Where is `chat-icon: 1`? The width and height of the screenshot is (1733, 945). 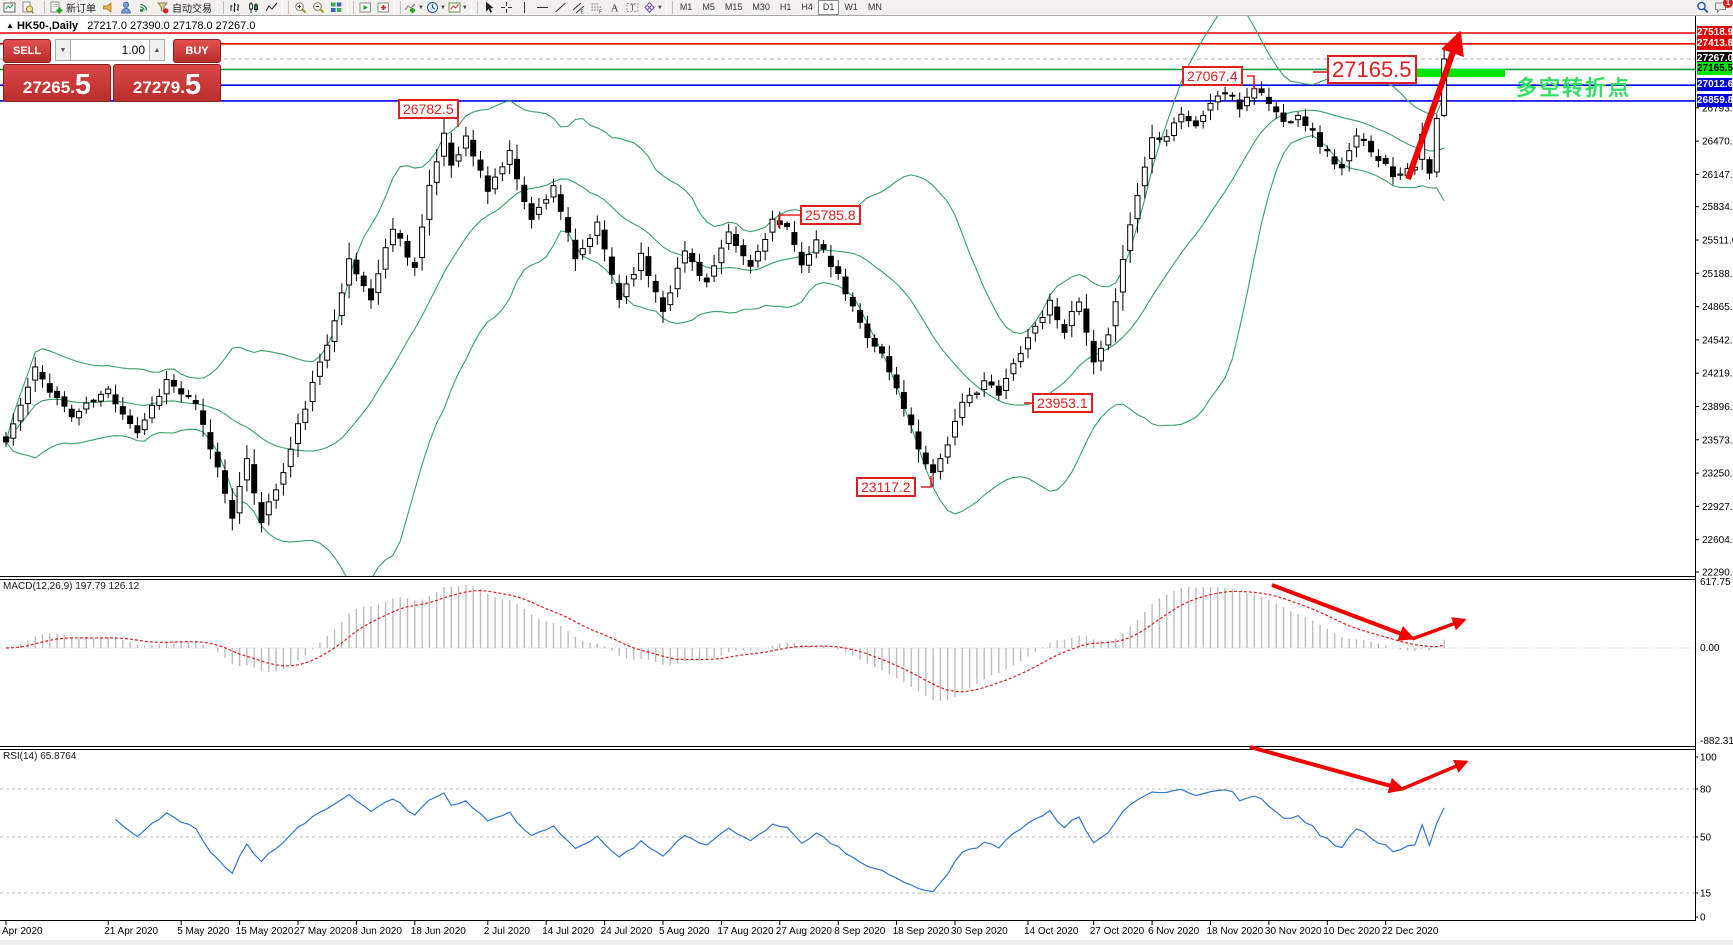
chat-icon: 1 is located at coordinates (1722, 7).